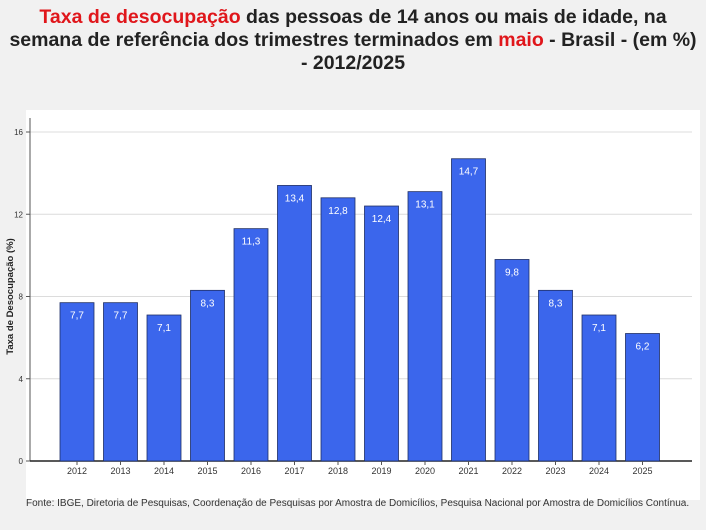  What do you see at coordinates (295, 198) in the screenshot?
I see `bar-value-label: 13,4` at bounding box center [295, 198].